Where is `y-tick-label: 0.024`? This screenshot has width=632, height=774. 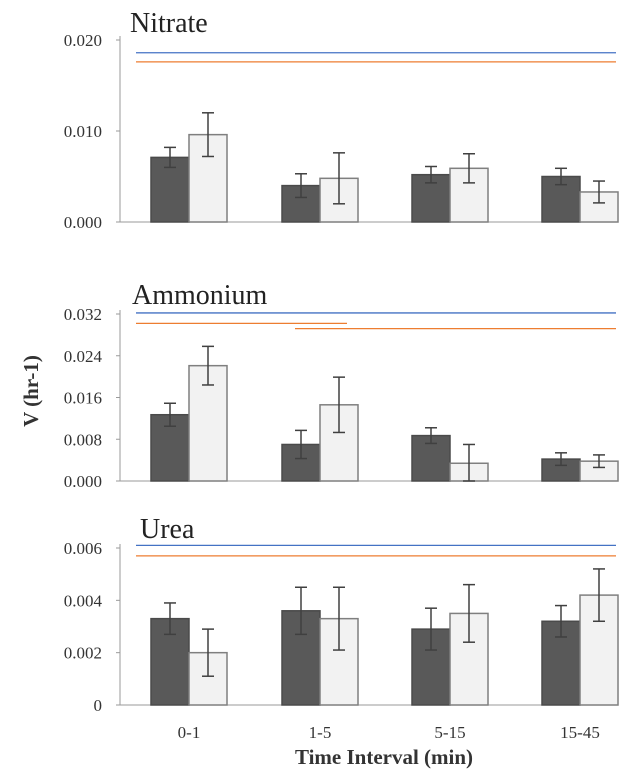
y-tick-label: 0.024 is located at coordinates (83, 356).